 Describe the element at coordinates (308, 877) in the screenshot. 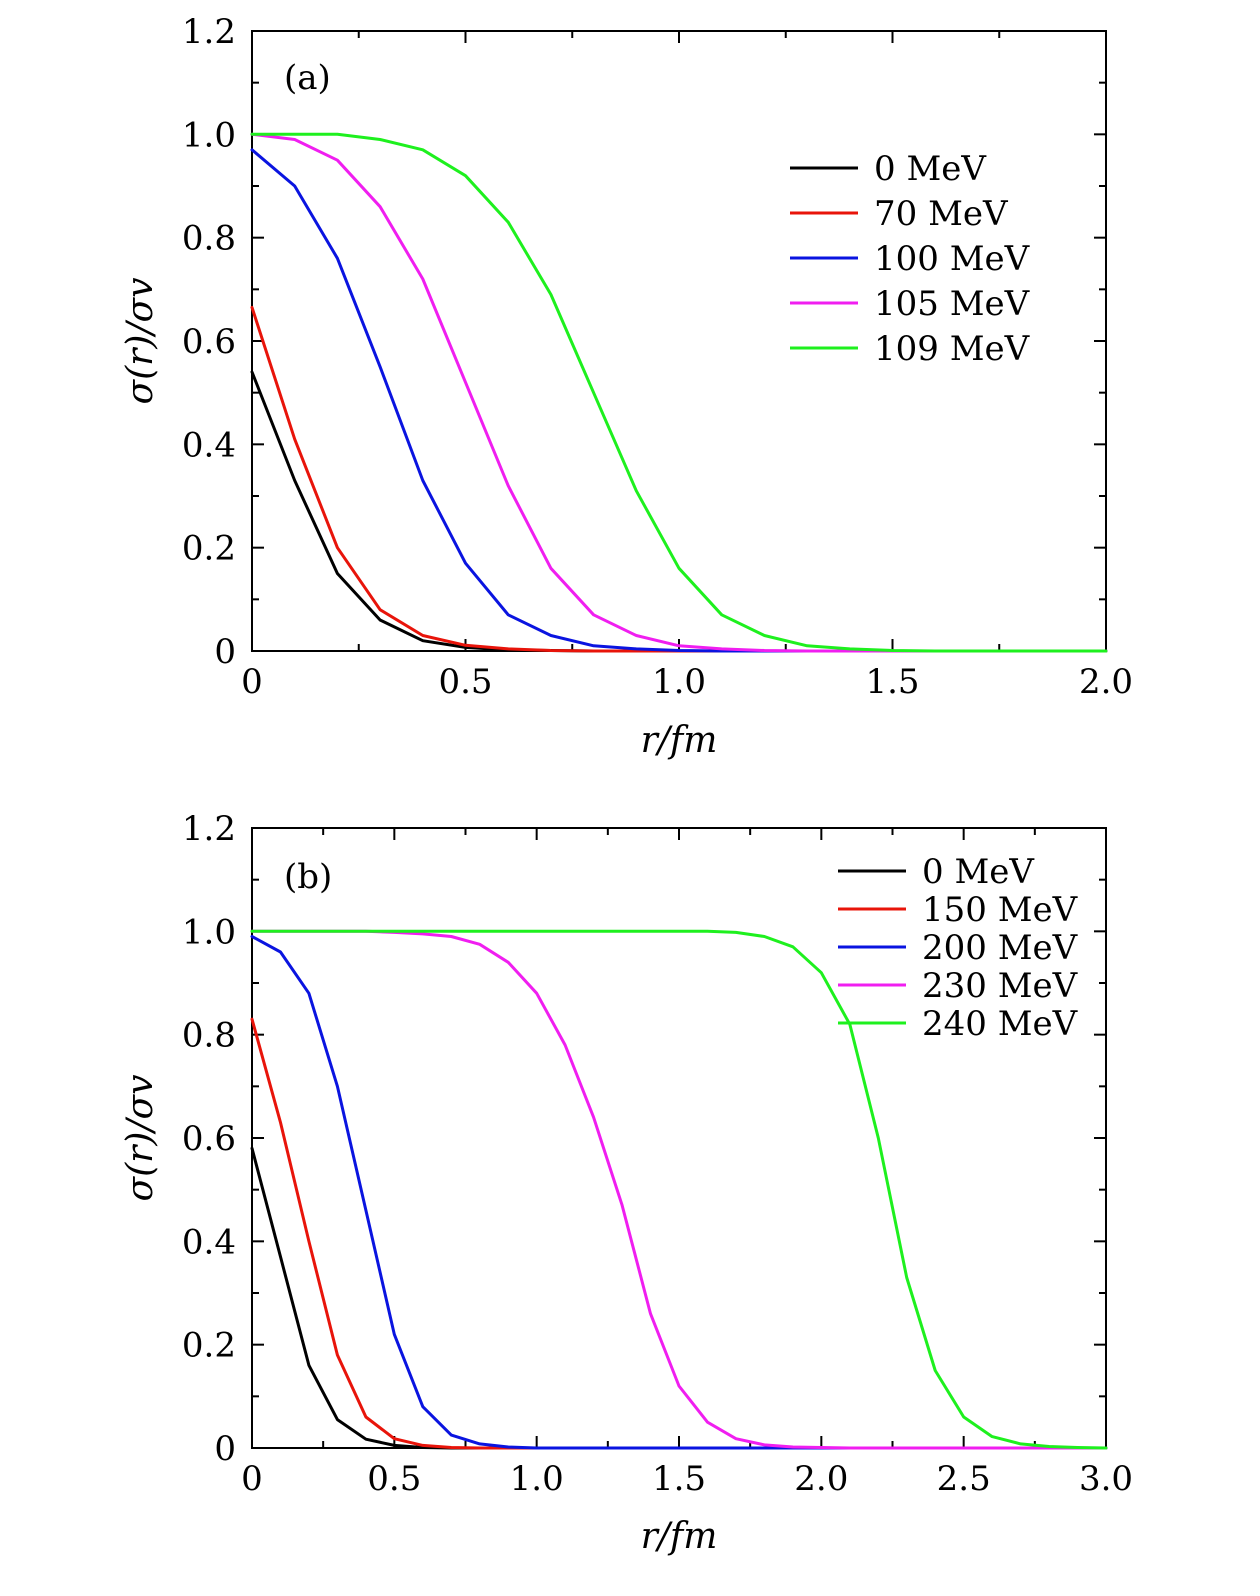

I see `panel-label: (b)` at that location.